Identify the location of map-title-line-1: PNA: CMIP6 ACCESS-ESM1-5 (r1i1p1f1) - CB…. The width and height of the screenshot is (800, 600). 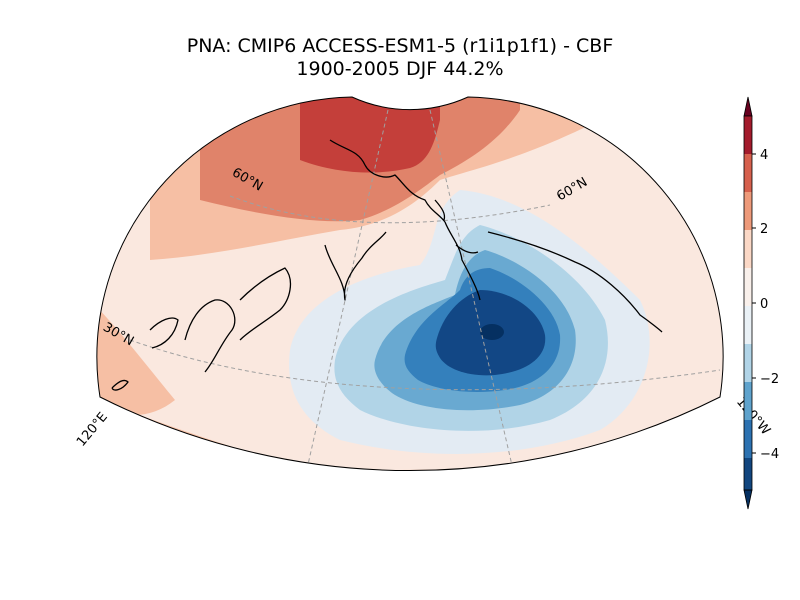
(400, 46).